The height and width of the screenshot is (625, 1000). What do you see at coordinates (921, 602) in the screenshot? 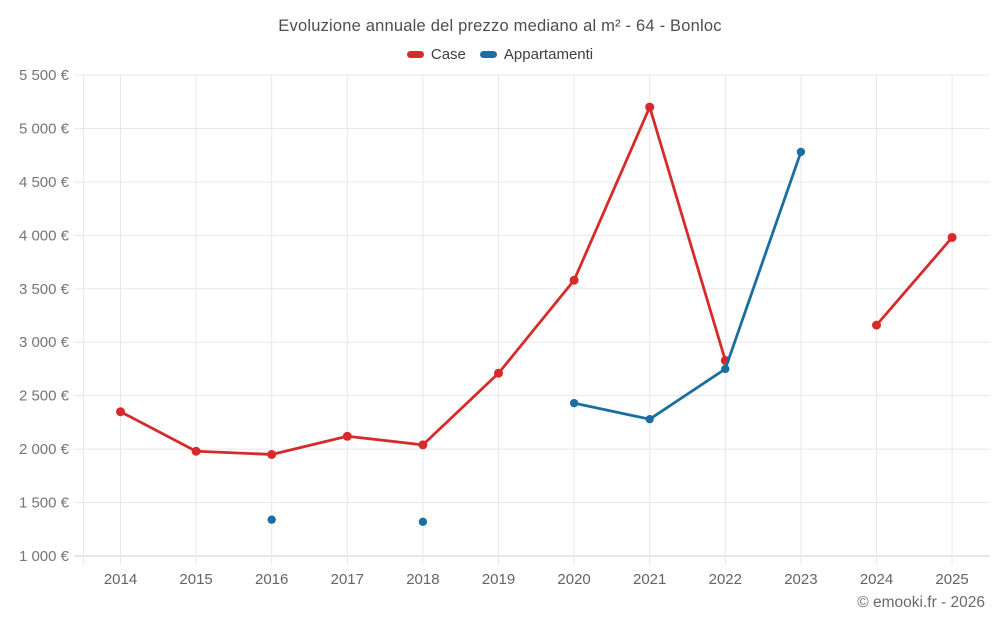
I see `copyright-credit: © emooki.fr - 2026` at bounding box center [921, 602].